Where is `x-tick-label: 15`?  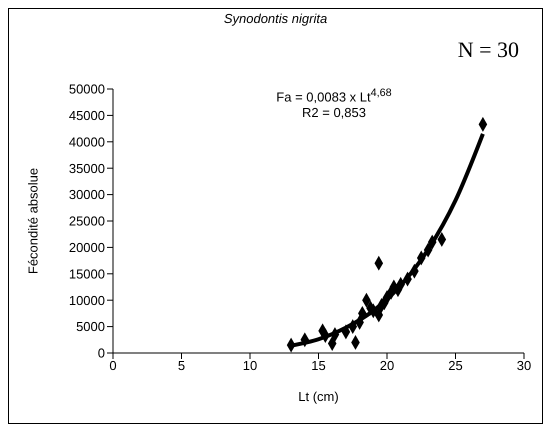 x-tick-label: 15 is located at coordinates (318, 366).